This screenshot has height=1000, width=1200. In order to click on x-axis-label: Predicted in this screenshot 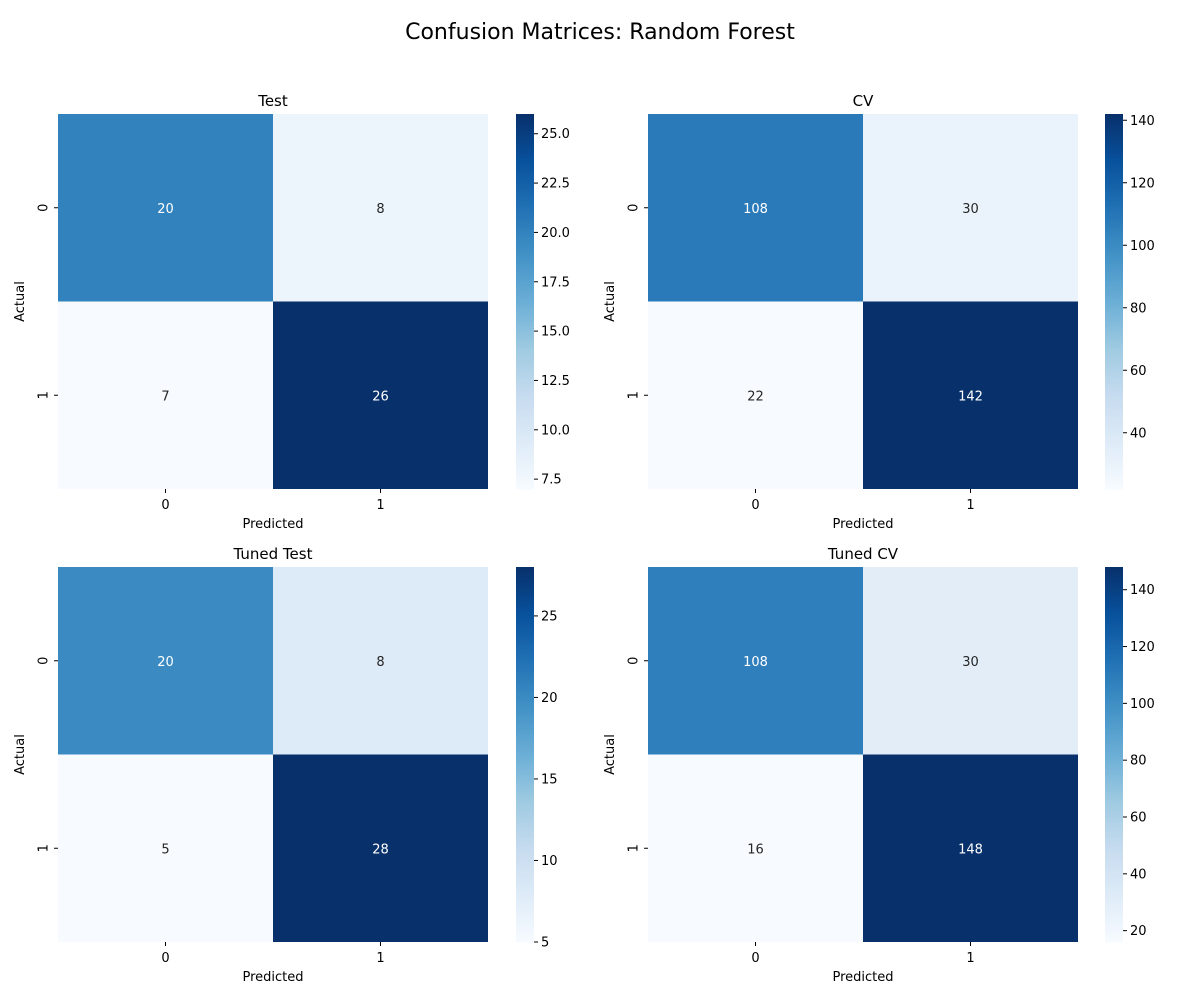, I will do `click(272, 524)`.